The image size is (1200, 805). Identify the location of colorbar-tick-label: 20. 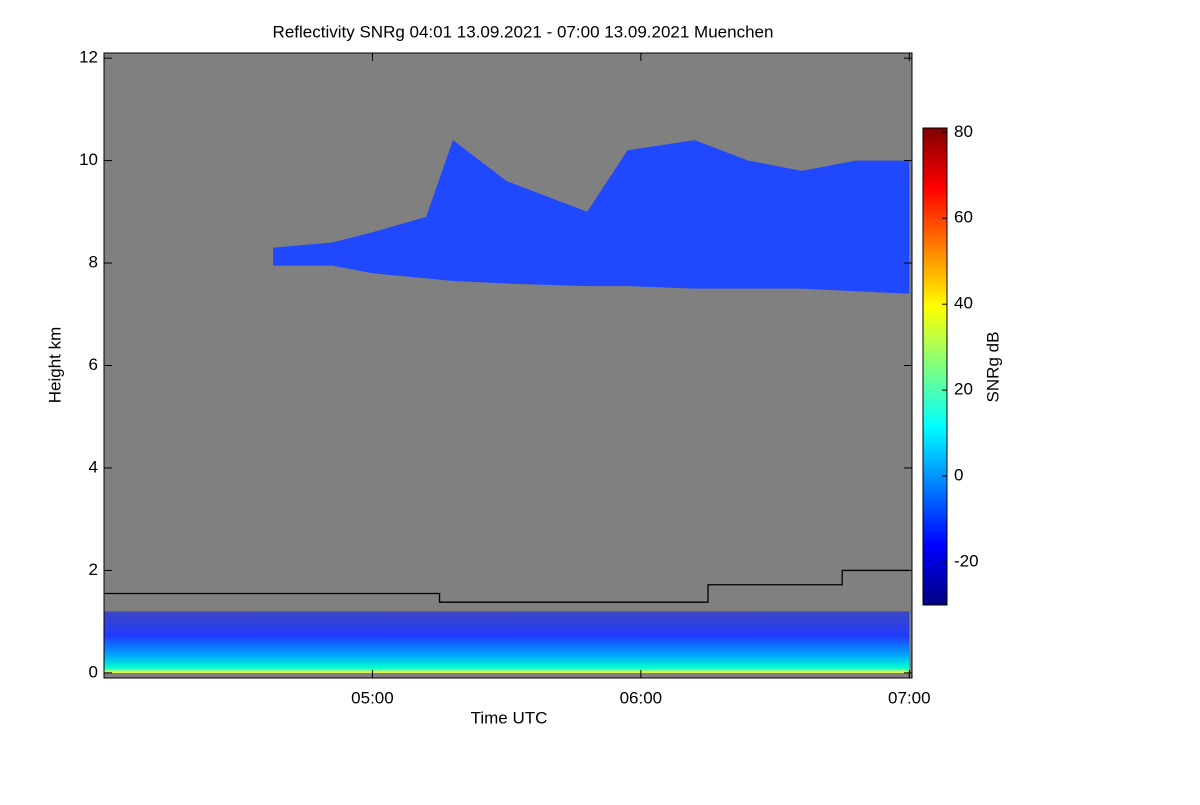
(963, 389).